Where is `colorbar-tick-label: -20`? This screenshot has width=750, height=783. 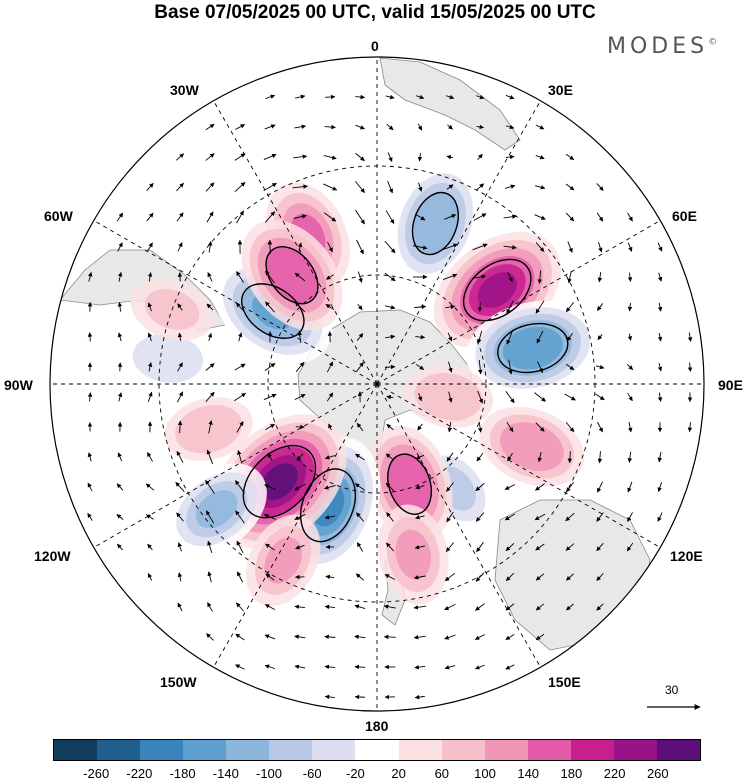 colorbar-tick-label: -20 is located at coordinates (355, 773).